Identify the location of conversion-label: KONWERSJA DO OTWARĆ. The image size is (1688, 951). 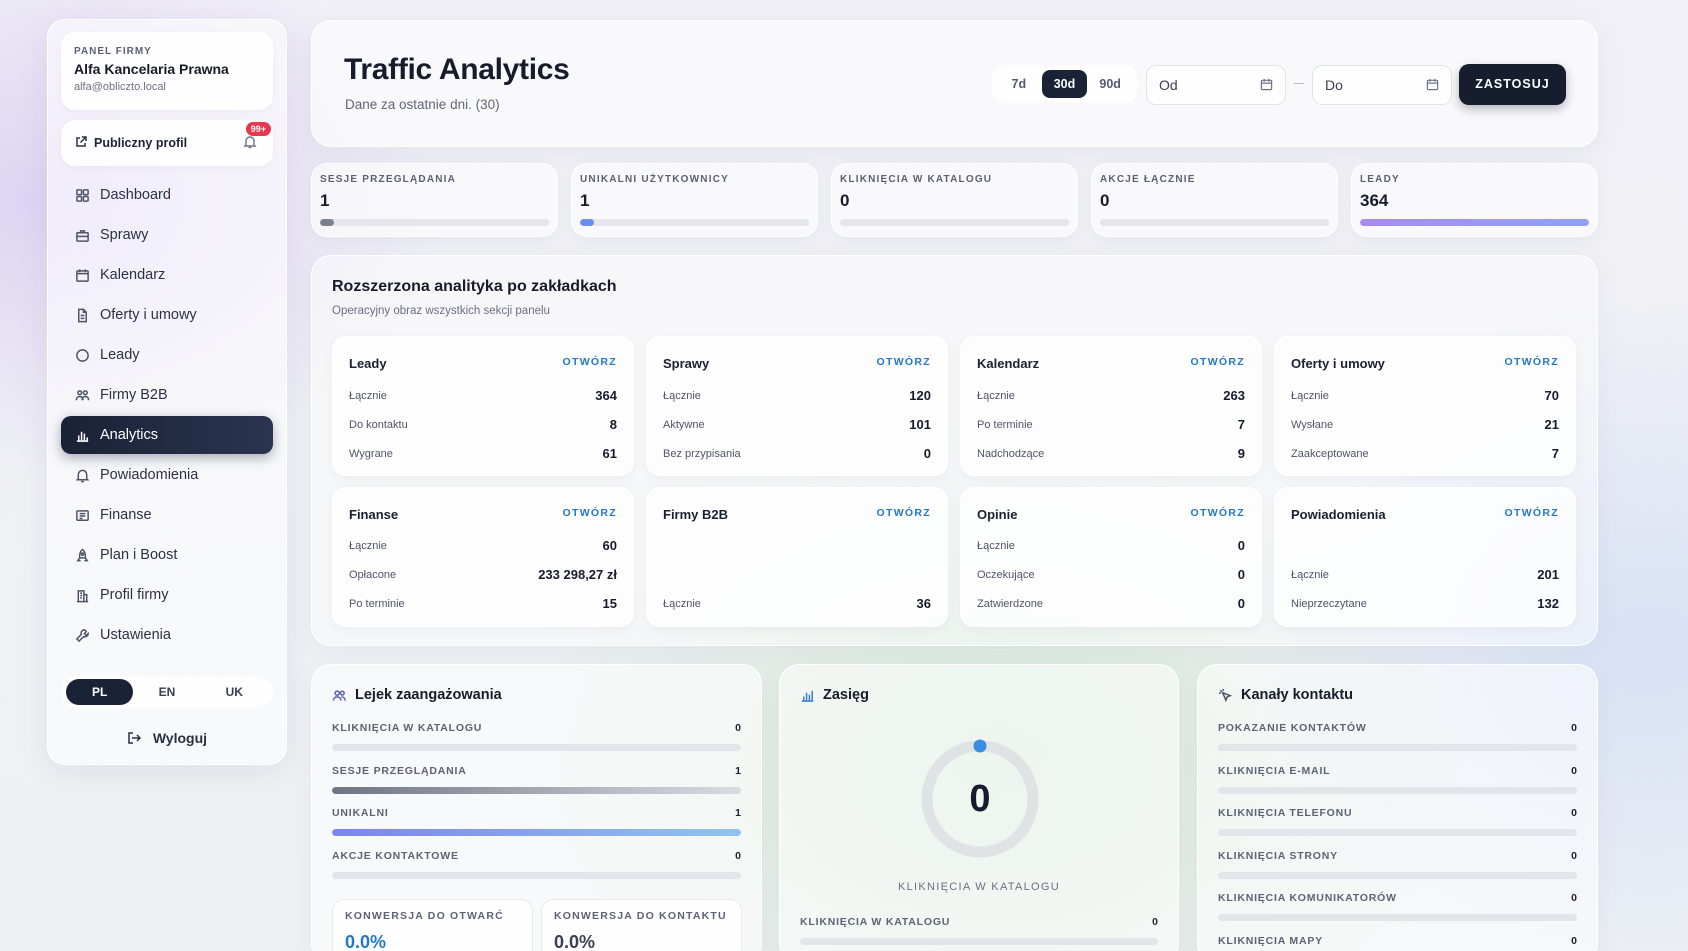
(424, 916).